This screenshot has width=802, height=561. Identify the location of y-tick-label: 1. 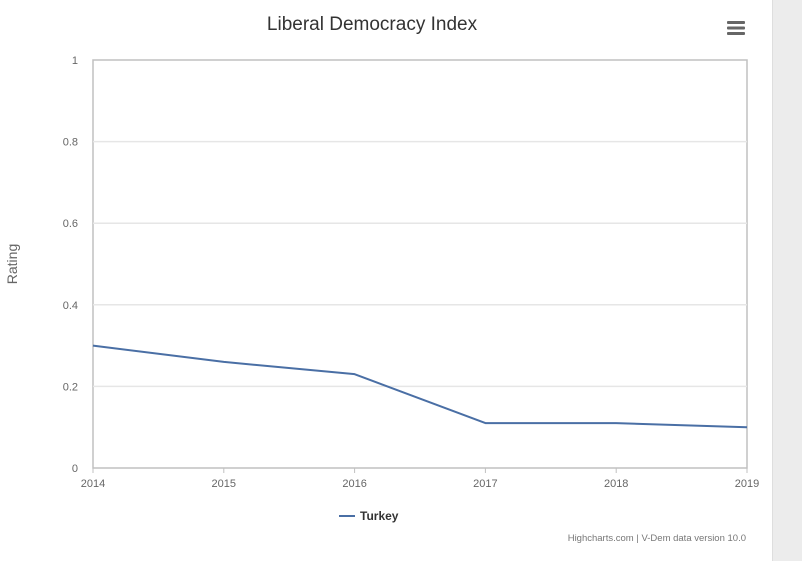
(75, 61).